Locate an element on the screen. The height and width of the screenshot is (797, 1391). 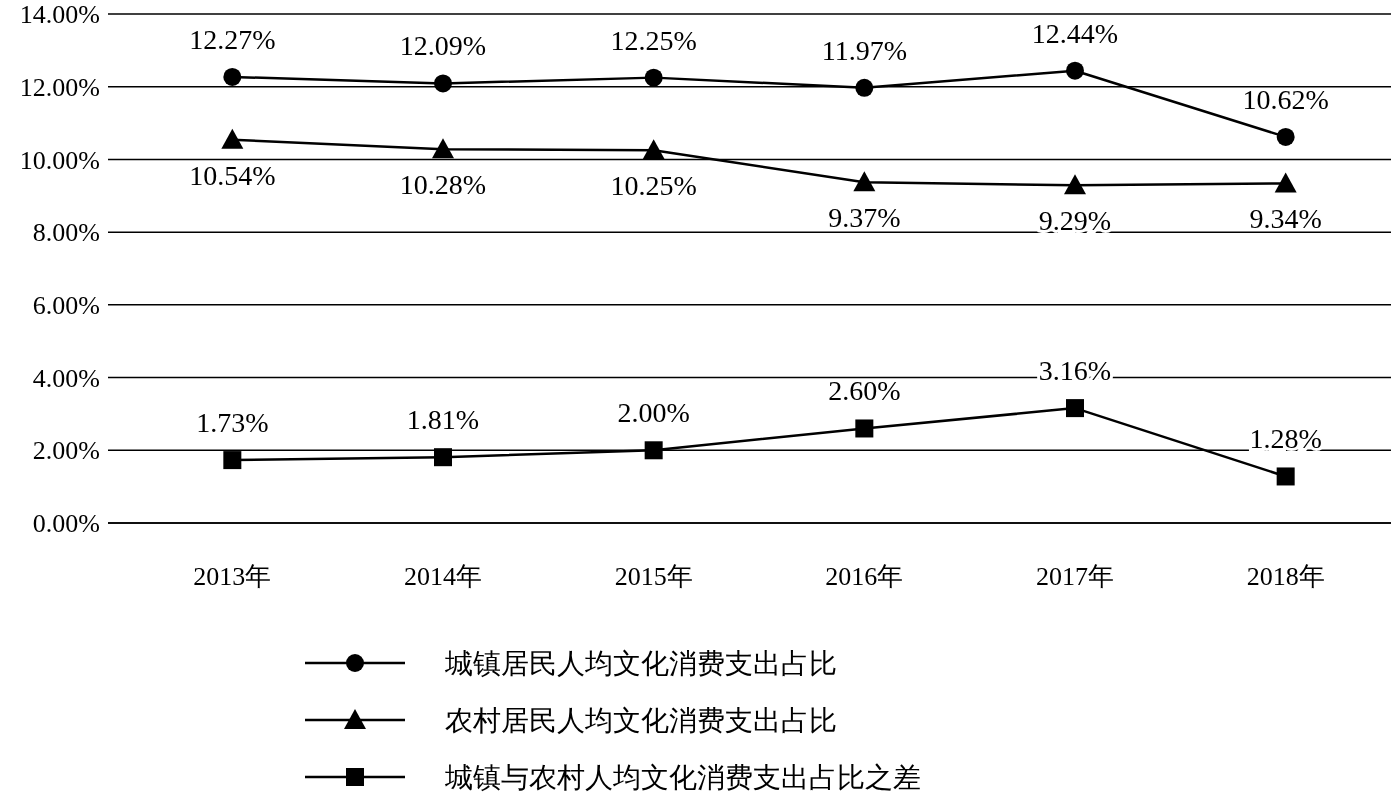
legend-label: 农村居民人均文化消费支出占比 is located at coordinates (641, 720).